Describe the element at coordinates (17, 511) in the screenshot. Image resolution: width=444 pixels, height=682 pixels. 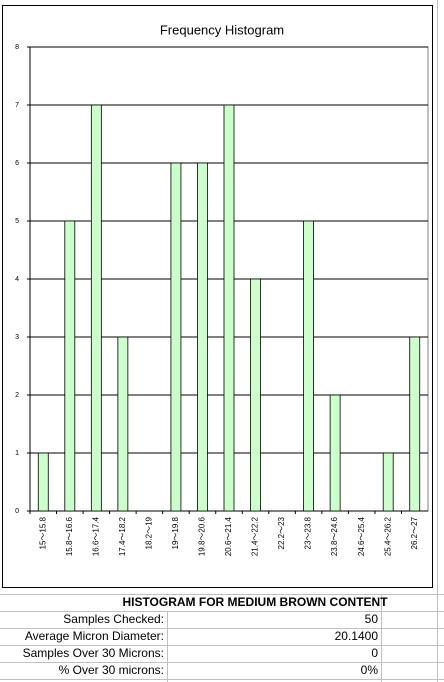
I see `y-tick-label: 0` at that location.